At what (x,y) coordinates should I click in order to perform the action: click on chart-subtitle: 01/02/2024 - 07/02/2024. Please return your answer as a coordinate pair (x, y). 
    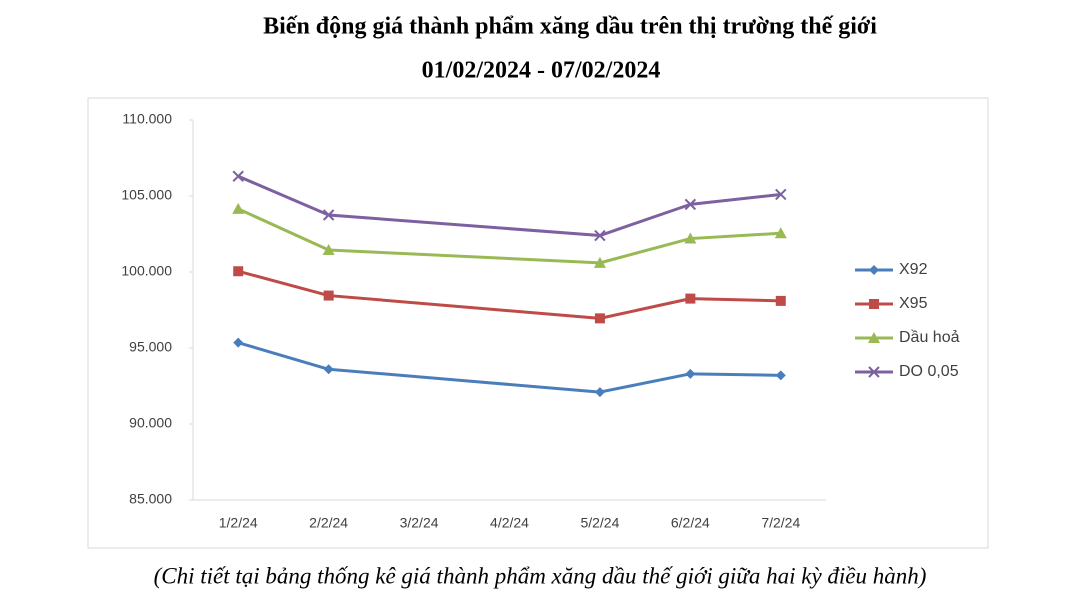
    Looking at the image, I should click on (541, 71).